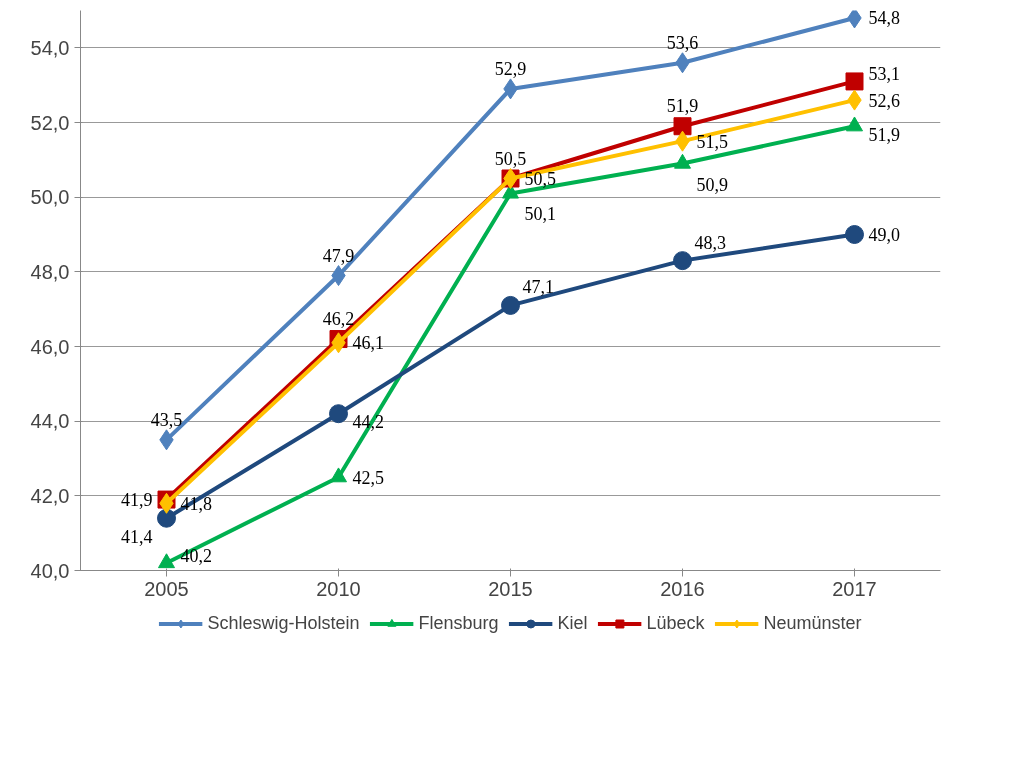 The height and width of the screenshot is (774, 1023). What do you see at coordinates (50, 271) in the screenshot?
I see `y-tick-label: 48,0` at bounding box center [50, 271].